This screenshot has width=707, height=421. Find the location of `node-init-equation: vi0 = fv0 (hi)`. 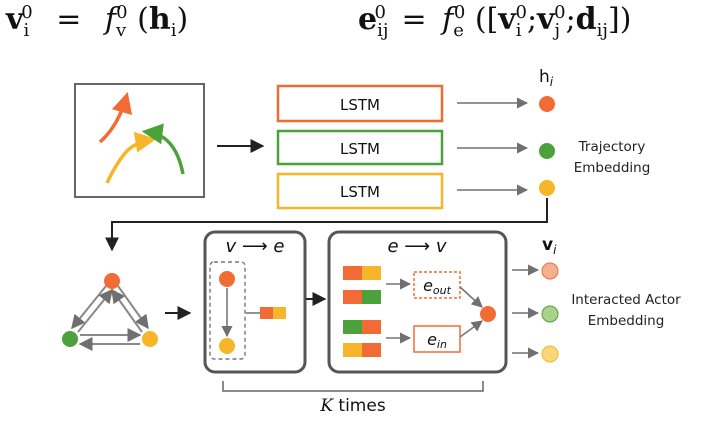

node-init-equation: vi0 = fv0 (hi) is located at coordinates (97, 21).